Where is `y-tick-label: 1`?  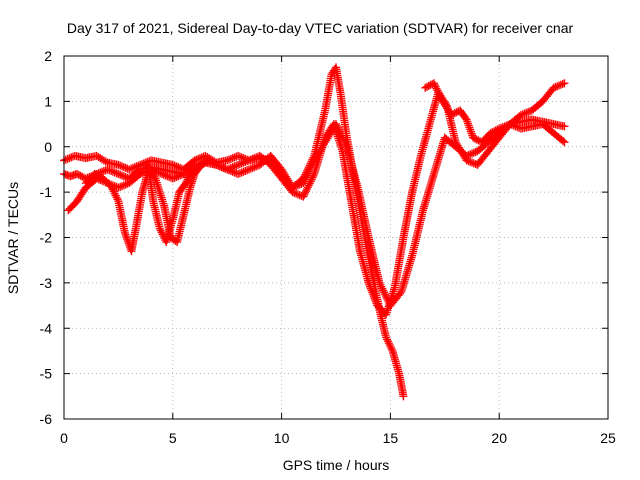
y-tick-label: 1 is located at coordinates (48, 101).